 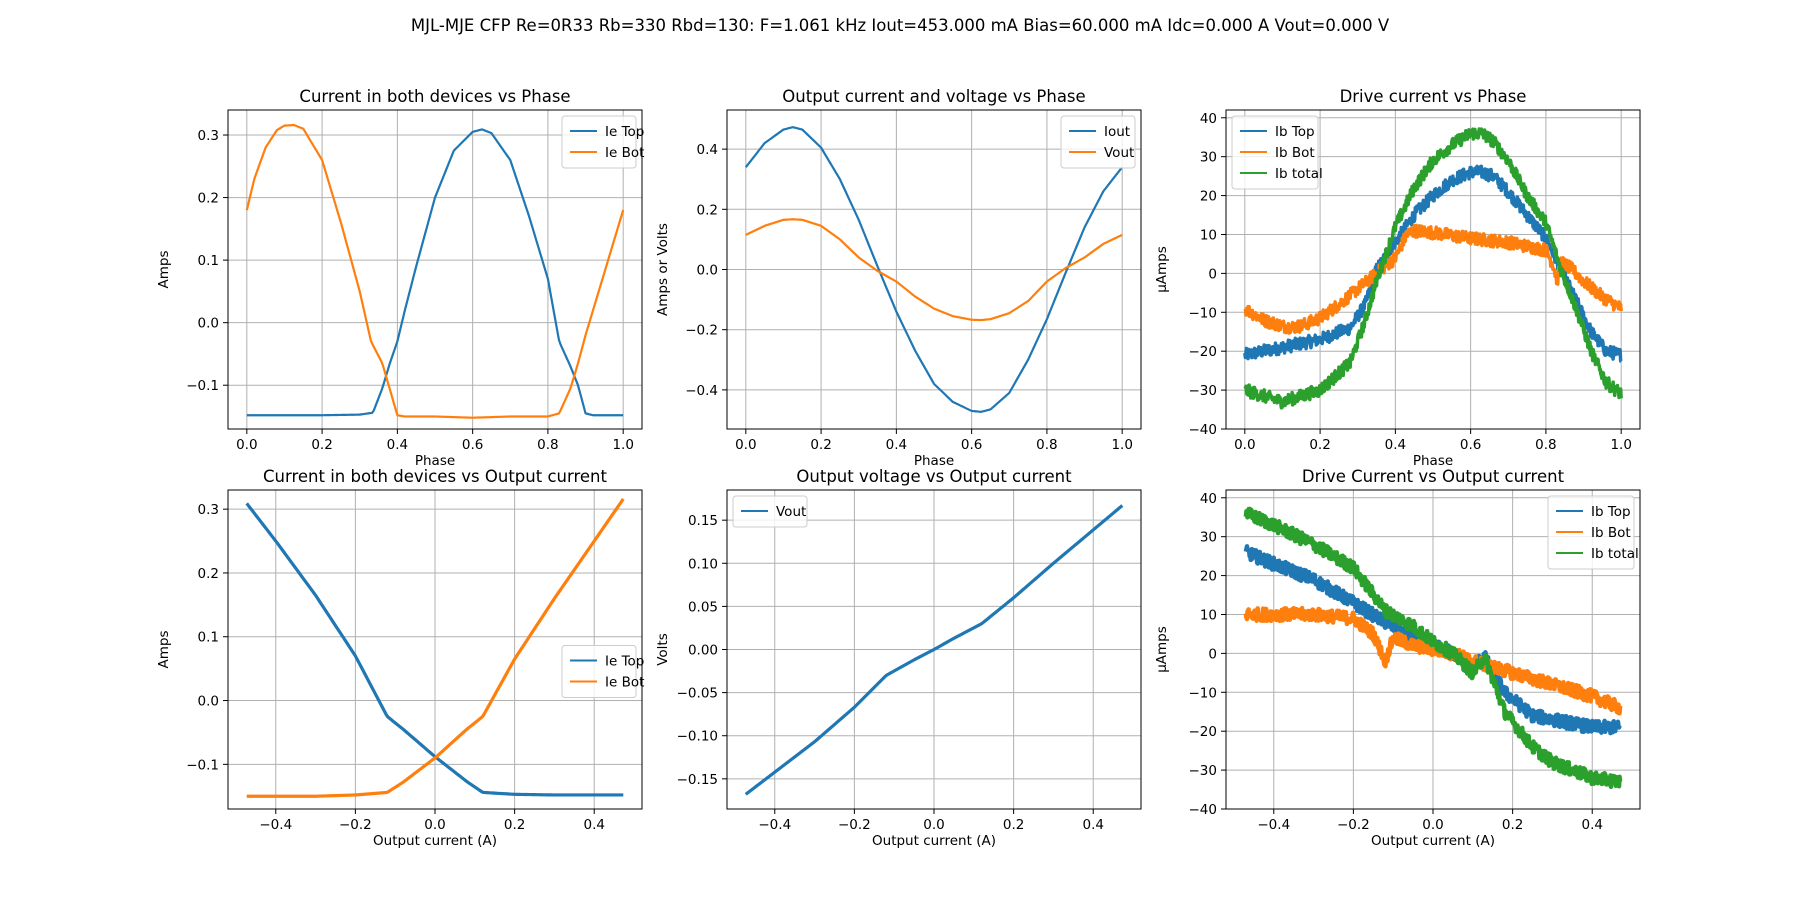 What do you see at coordinates (934, 476) in the screenshot?
I see `subplot-title: Output voltage vs Output current` at bounding box center [934, 476].